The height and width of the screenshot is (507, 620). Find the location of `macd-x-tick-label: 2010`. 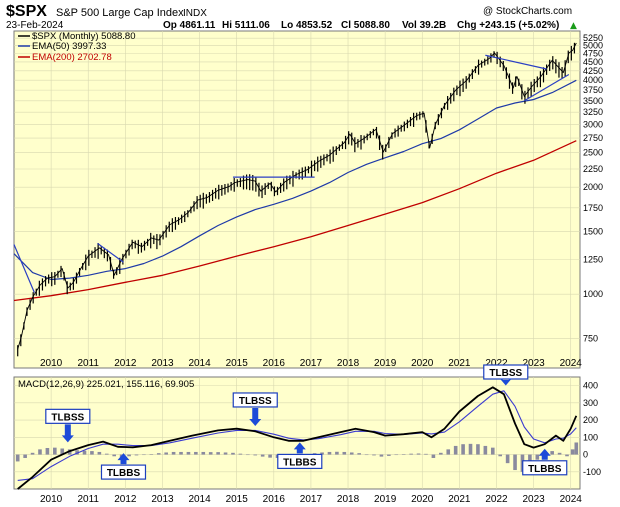

macd-x-tick-label: 2010 is located at coordinates (51, 499).